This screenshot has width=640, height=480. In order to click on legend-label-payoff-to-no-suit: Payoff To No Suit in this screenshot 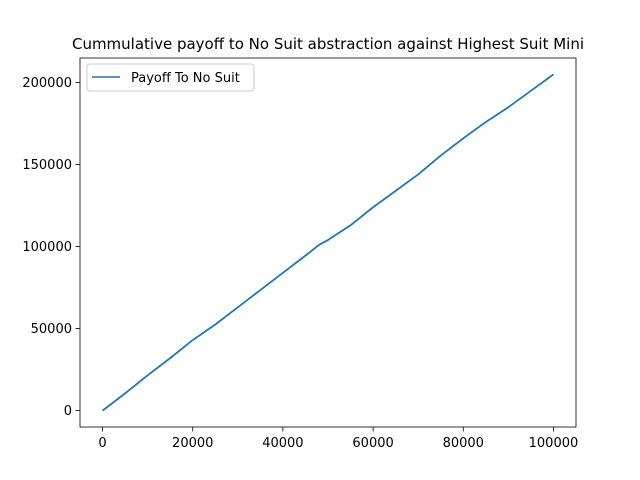, I will do `click(185, 78)`.